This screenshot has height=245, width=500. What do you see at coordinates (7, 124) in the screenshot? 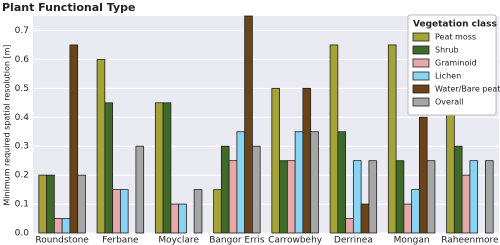
I see `y-axis-label: Minimum required spatial resolution [m]` at bounding box center [7, 124].